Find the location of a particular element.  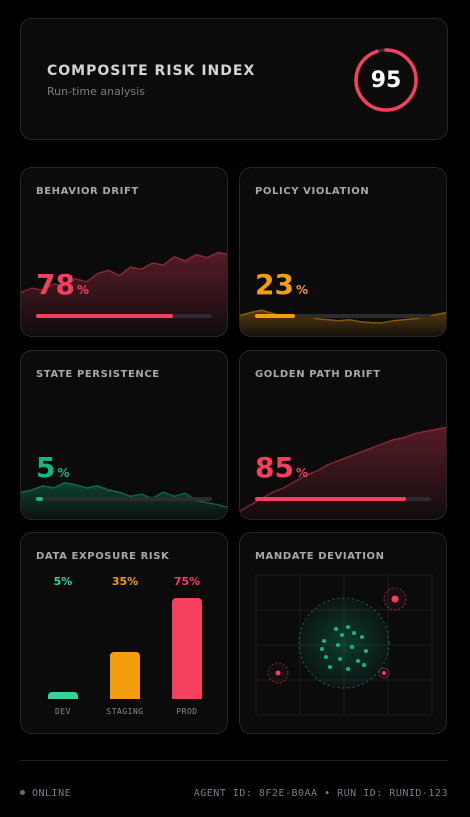

behavior-drift-title: BEHAVIOR DRIFT is located at coordinates (87, 191).